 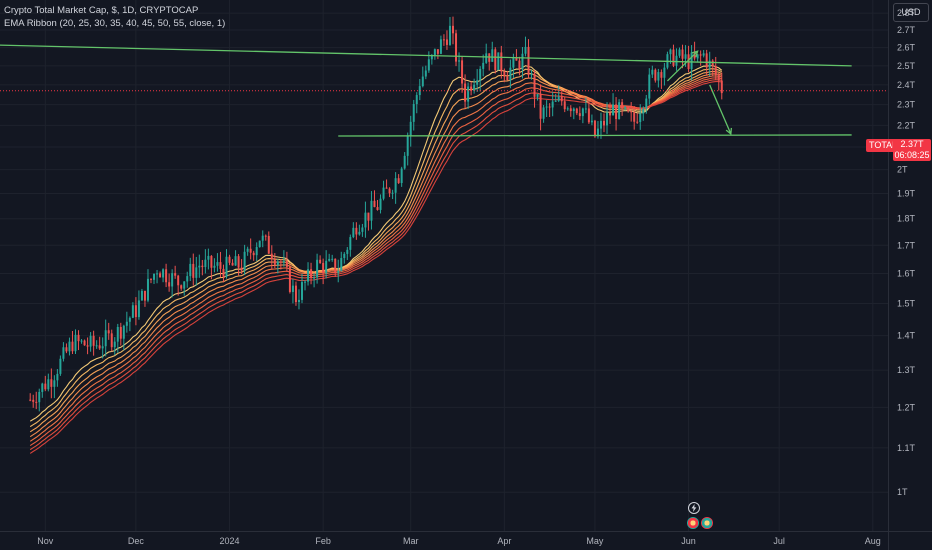 I want to click on event-icon, so click(x=693, y=523).